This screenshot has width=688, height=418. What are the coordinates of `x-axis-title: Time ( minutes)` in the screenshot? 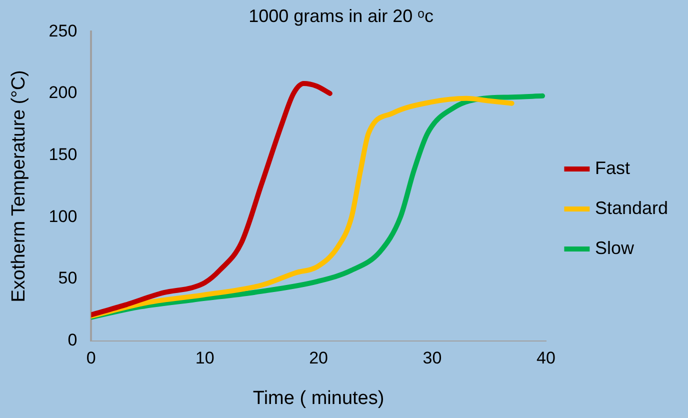 It's located at (318, 398).